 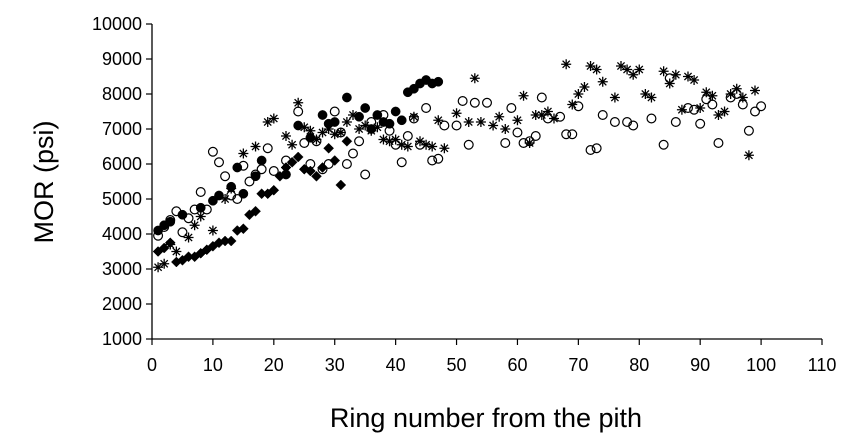 What do you see at coordinates (122, 234) in the screenshot?
I see `y-tick-label: 4000` at bounding box center [122, 234].